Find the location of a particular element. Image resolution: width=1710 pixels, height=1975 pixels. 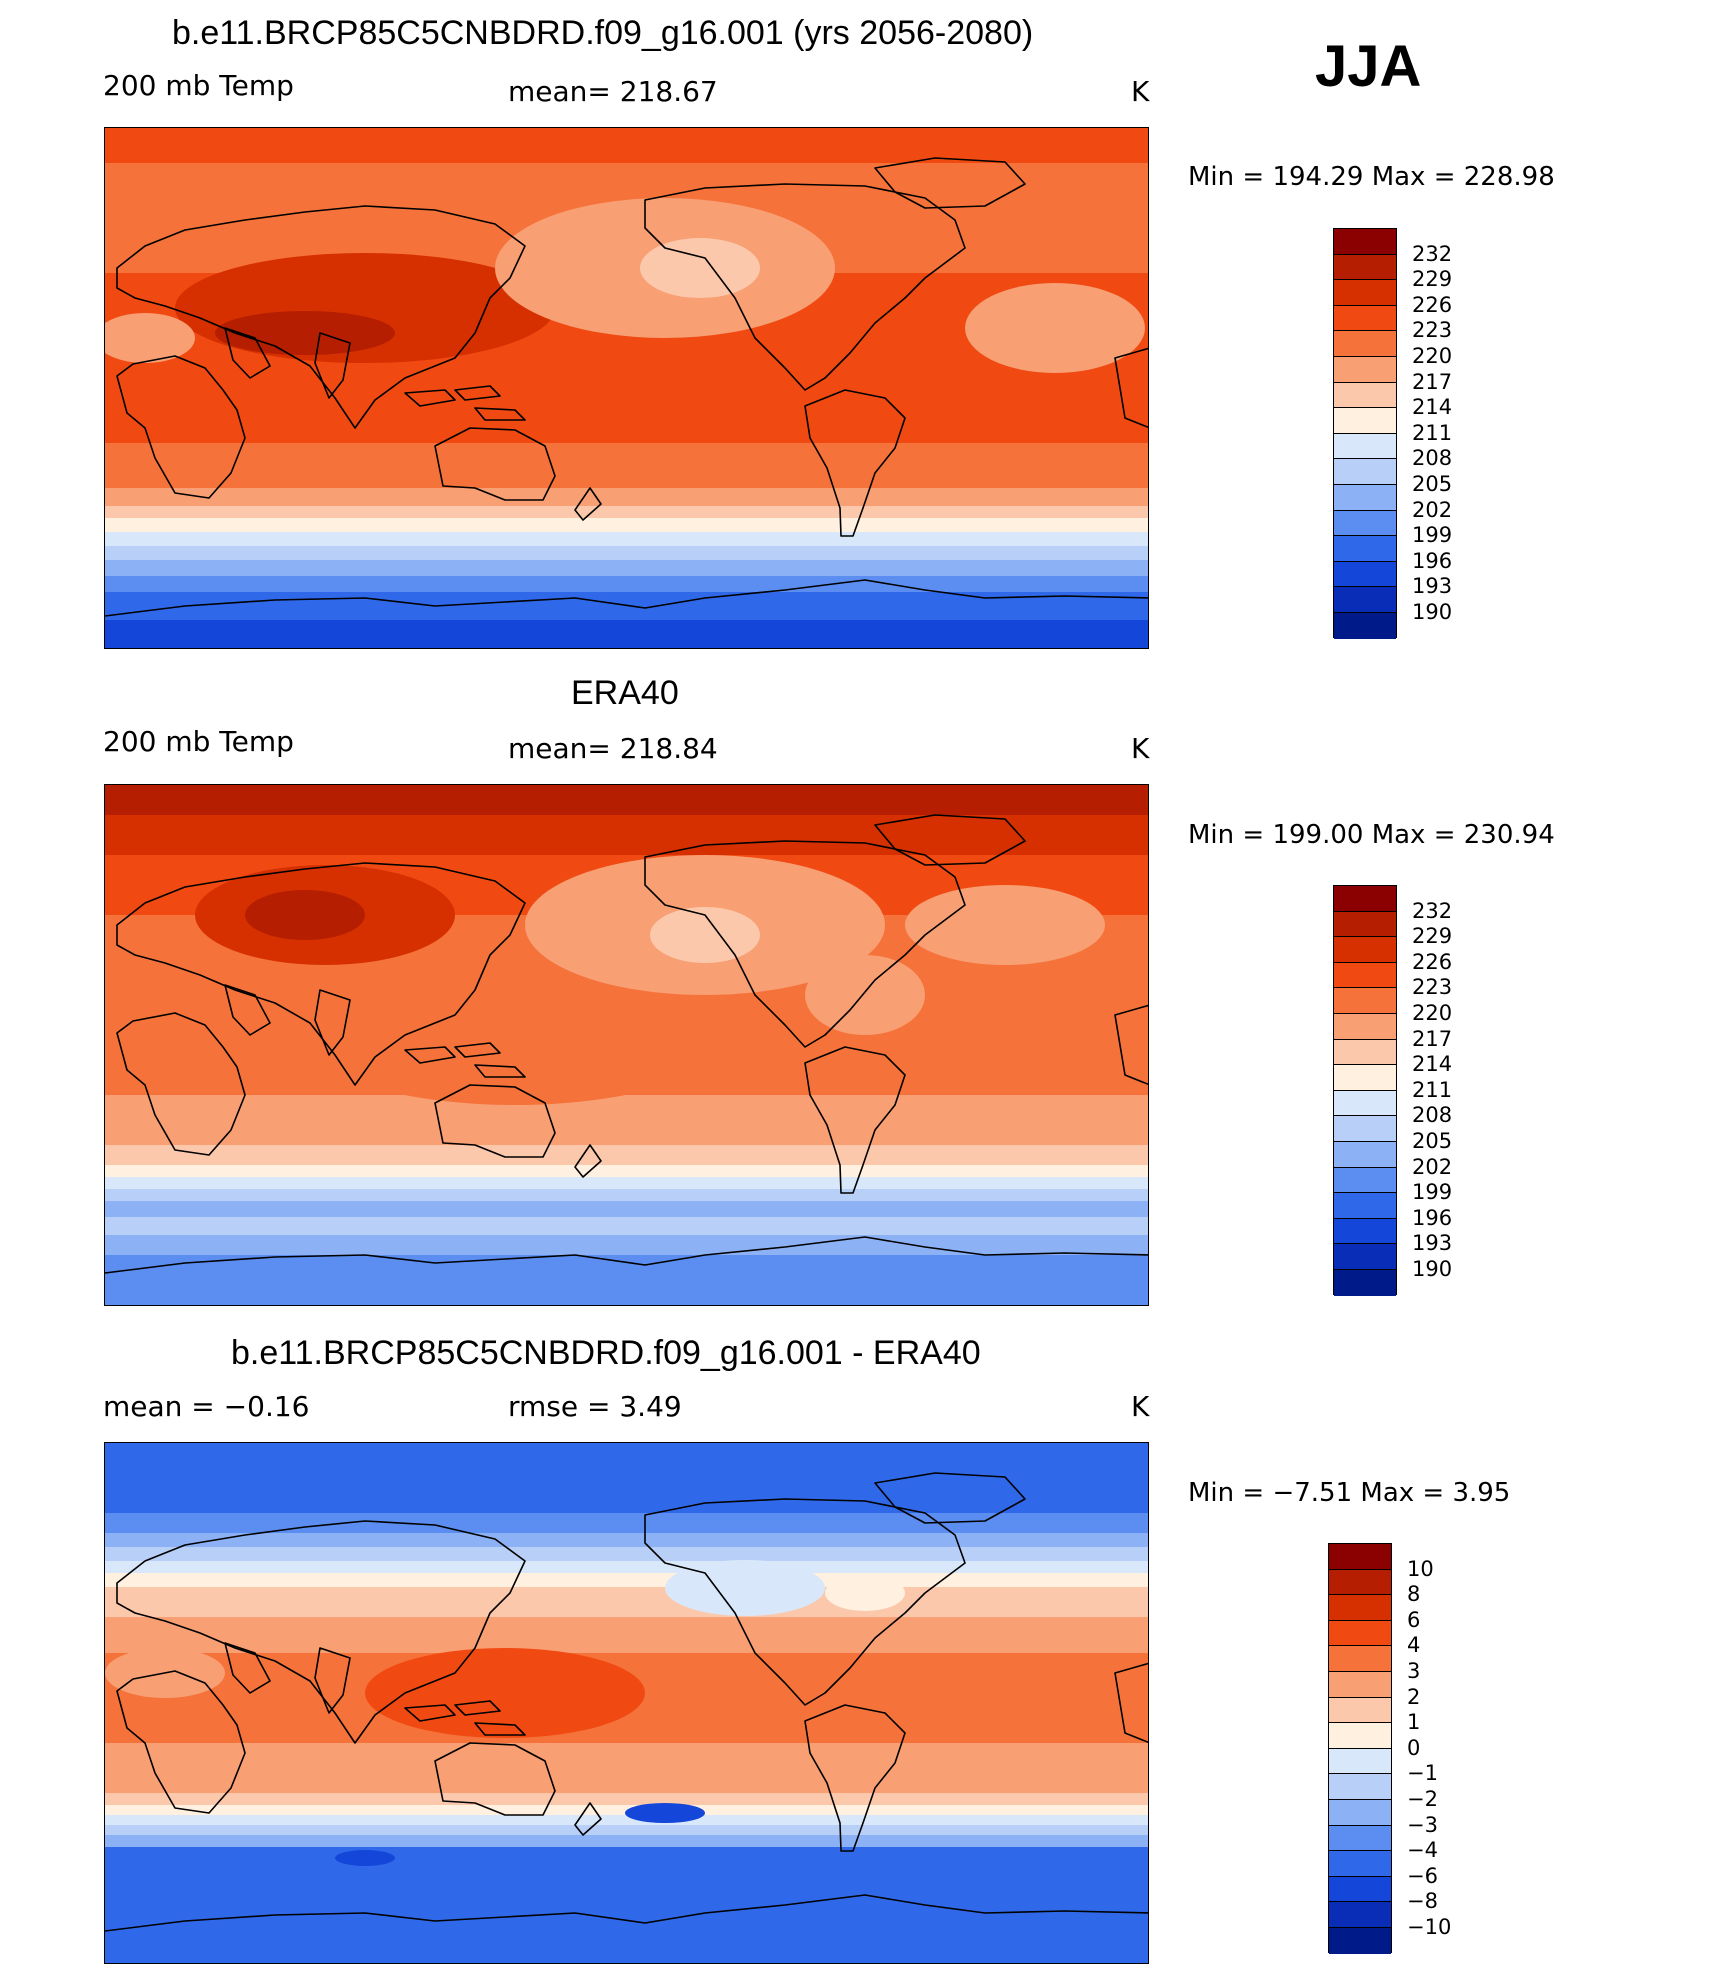

panel-2-unit-label: K is located at coordinates (1140, 748).